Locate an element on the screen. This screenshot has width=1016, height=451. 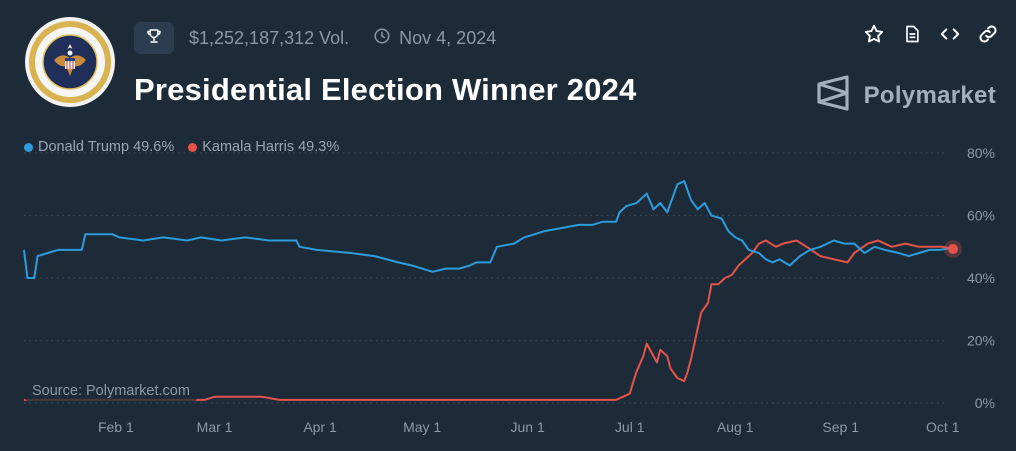
x-tick-label: May 1 is located at coordinates (422, 427).